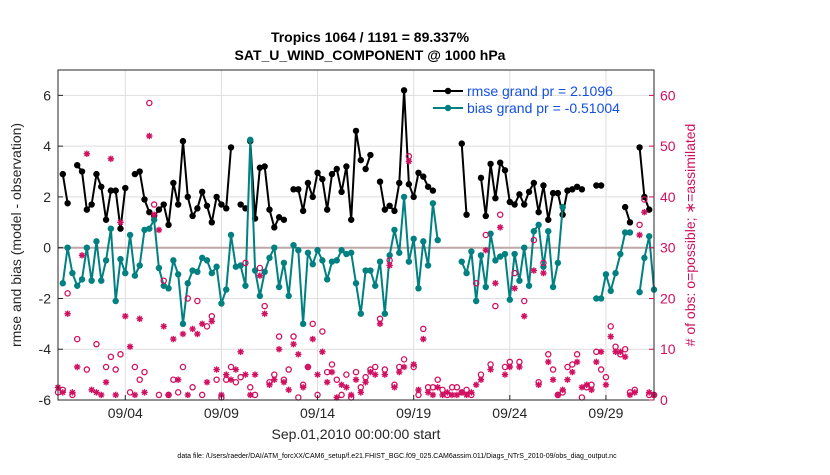 Image resolution: width=830 pixels, height=475 pixels. What do you see at coordinates (668, 349) in the screenshot?
I see `y-right-tick-label: 10` at bounding box center [668, 349].